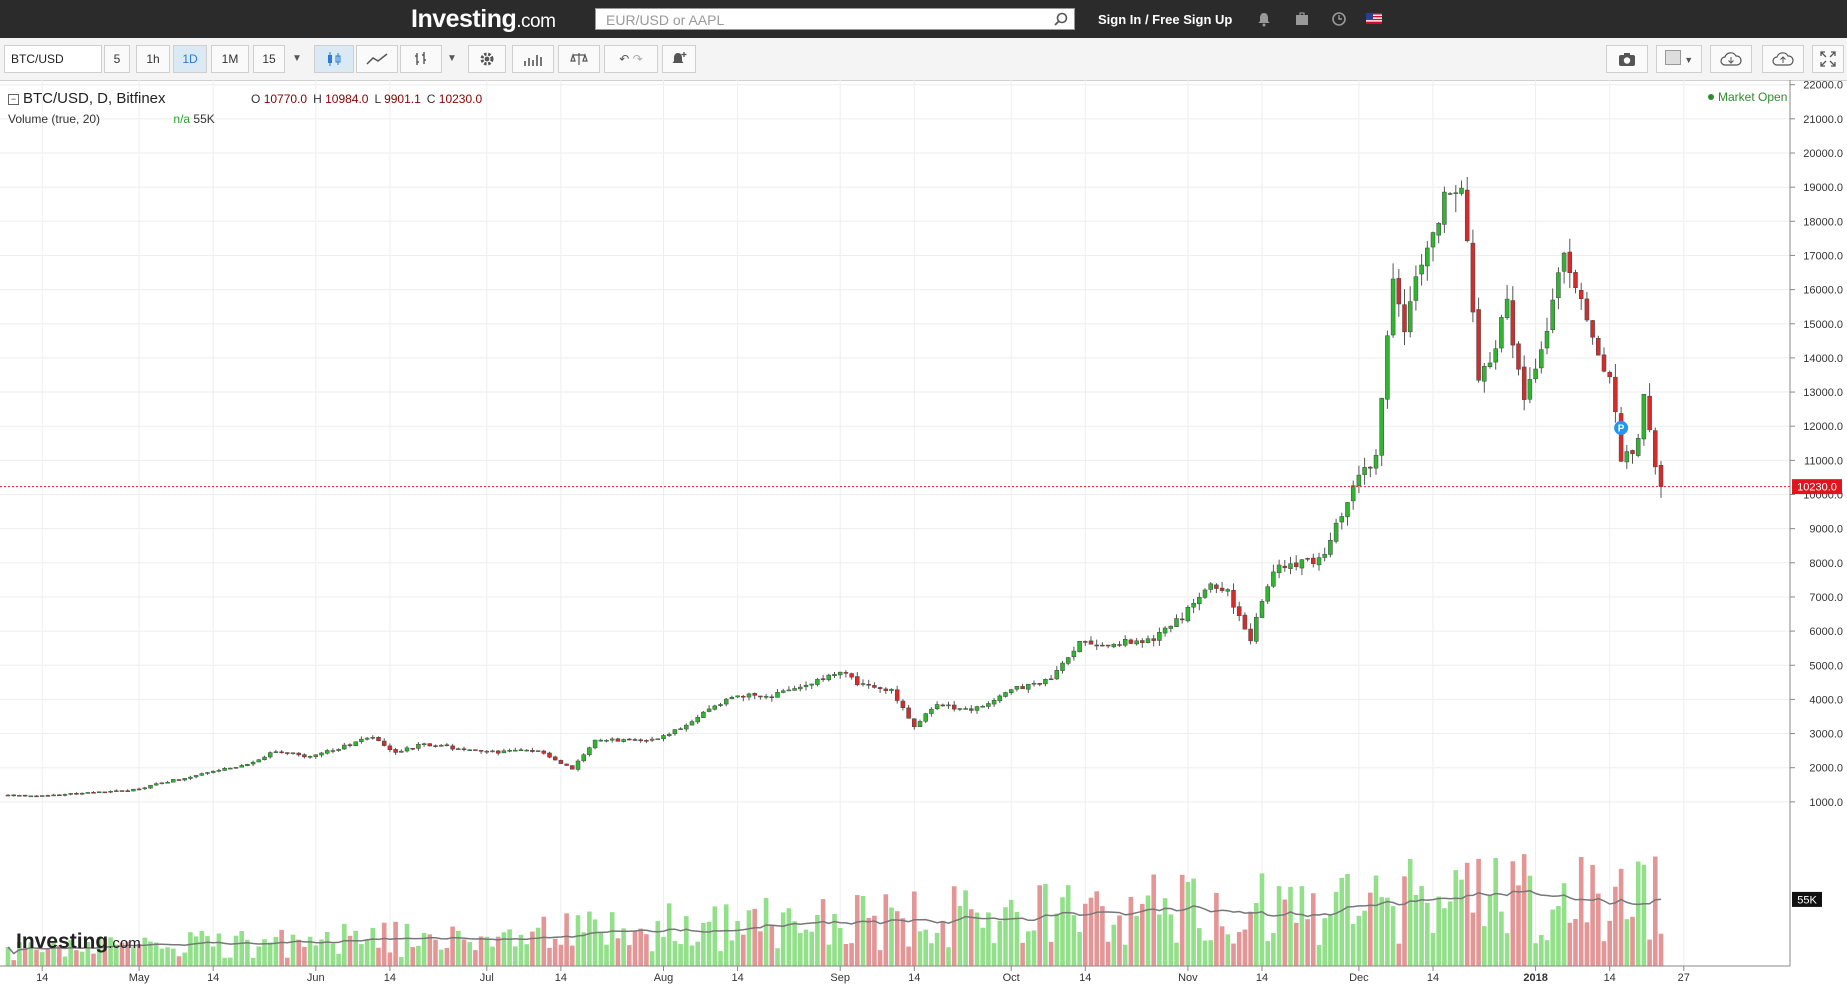 This screenshot has height=989, width=1847. I want to click on load-chart-button, so click(1731, 59).